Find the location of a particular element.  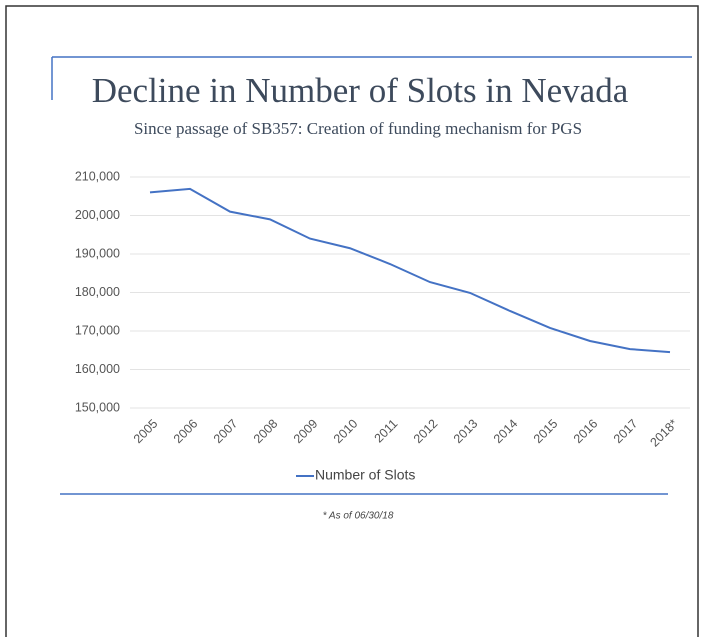

y-tick-label: 150,000 is located at coordinates (97, 407).